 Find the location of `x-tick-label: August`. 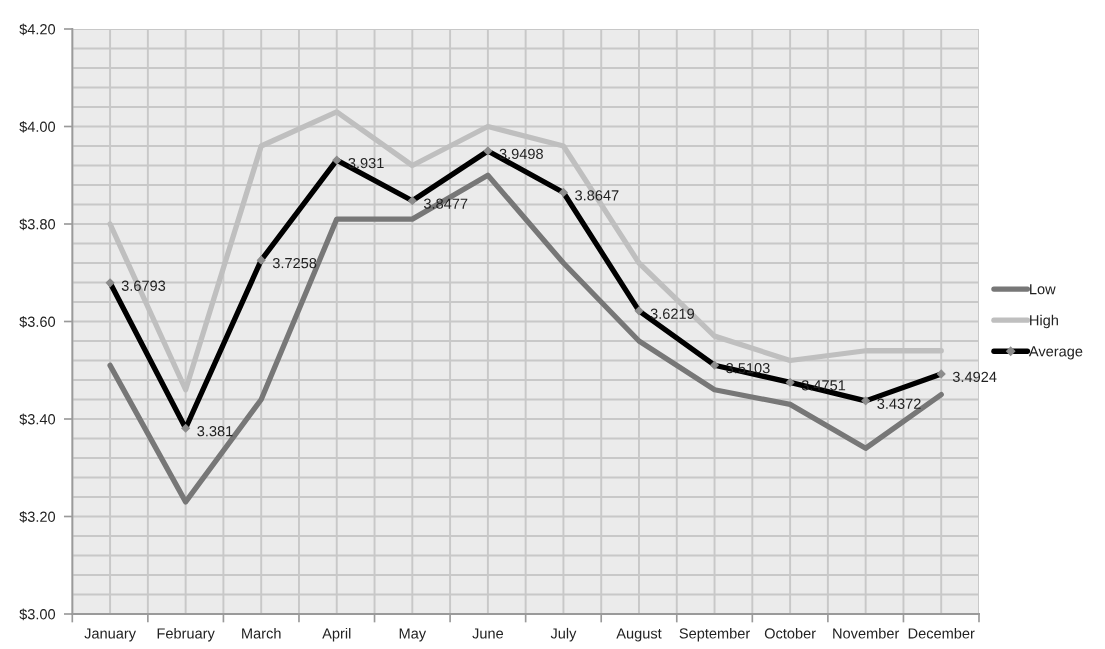

x-tick-label: August is located at coordinates (639, 635).